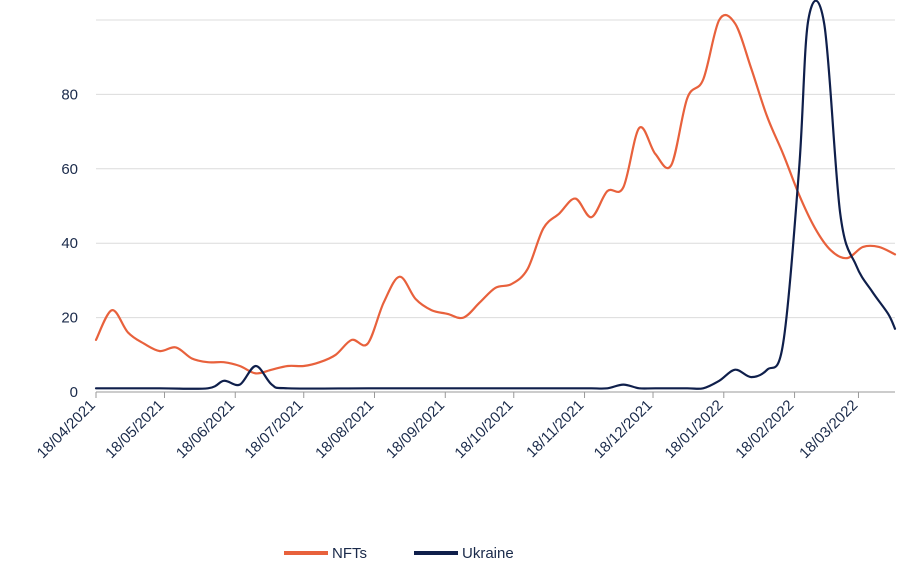  What do you see at coordinates (623, 429) in the screenshot?
I see `x-tick-label: 18/12/2021` at bounding box center [623, 429].